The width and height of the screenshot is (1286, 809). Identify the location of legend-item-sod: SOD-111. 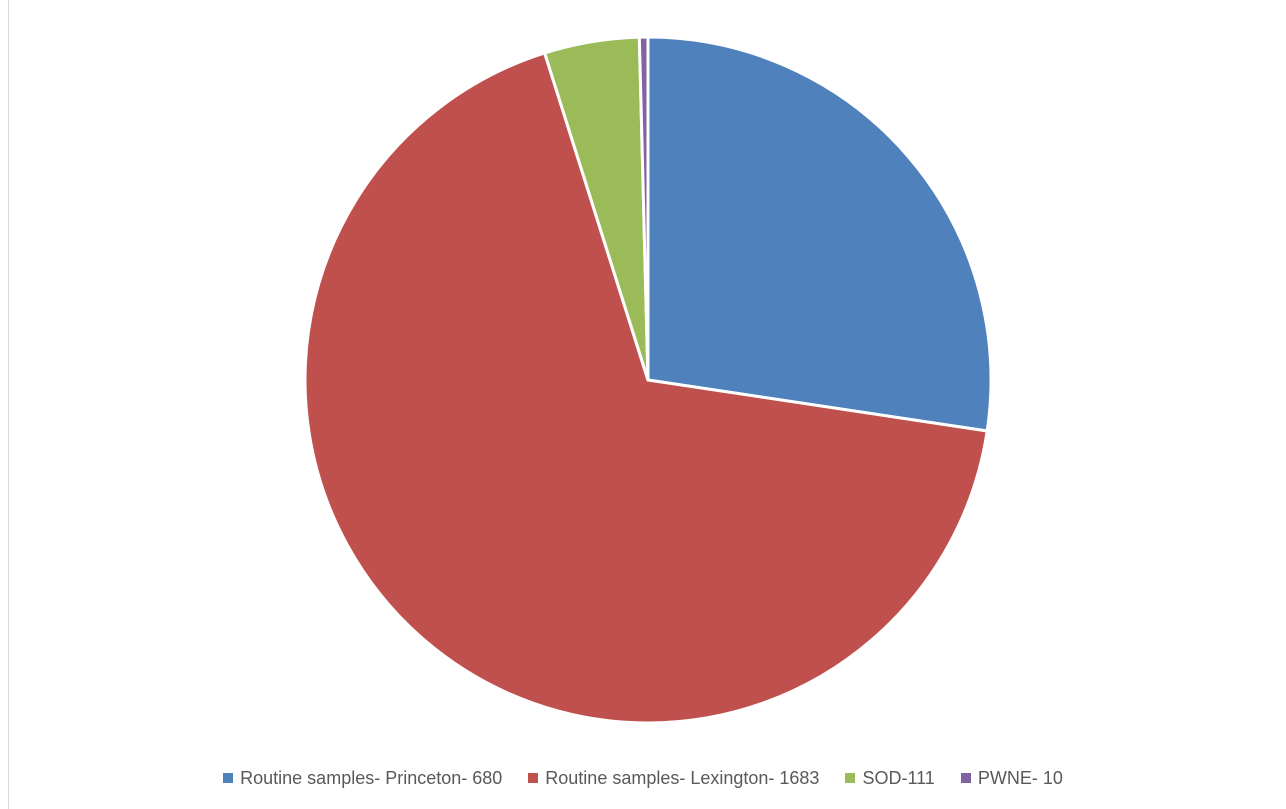
(890, 778).